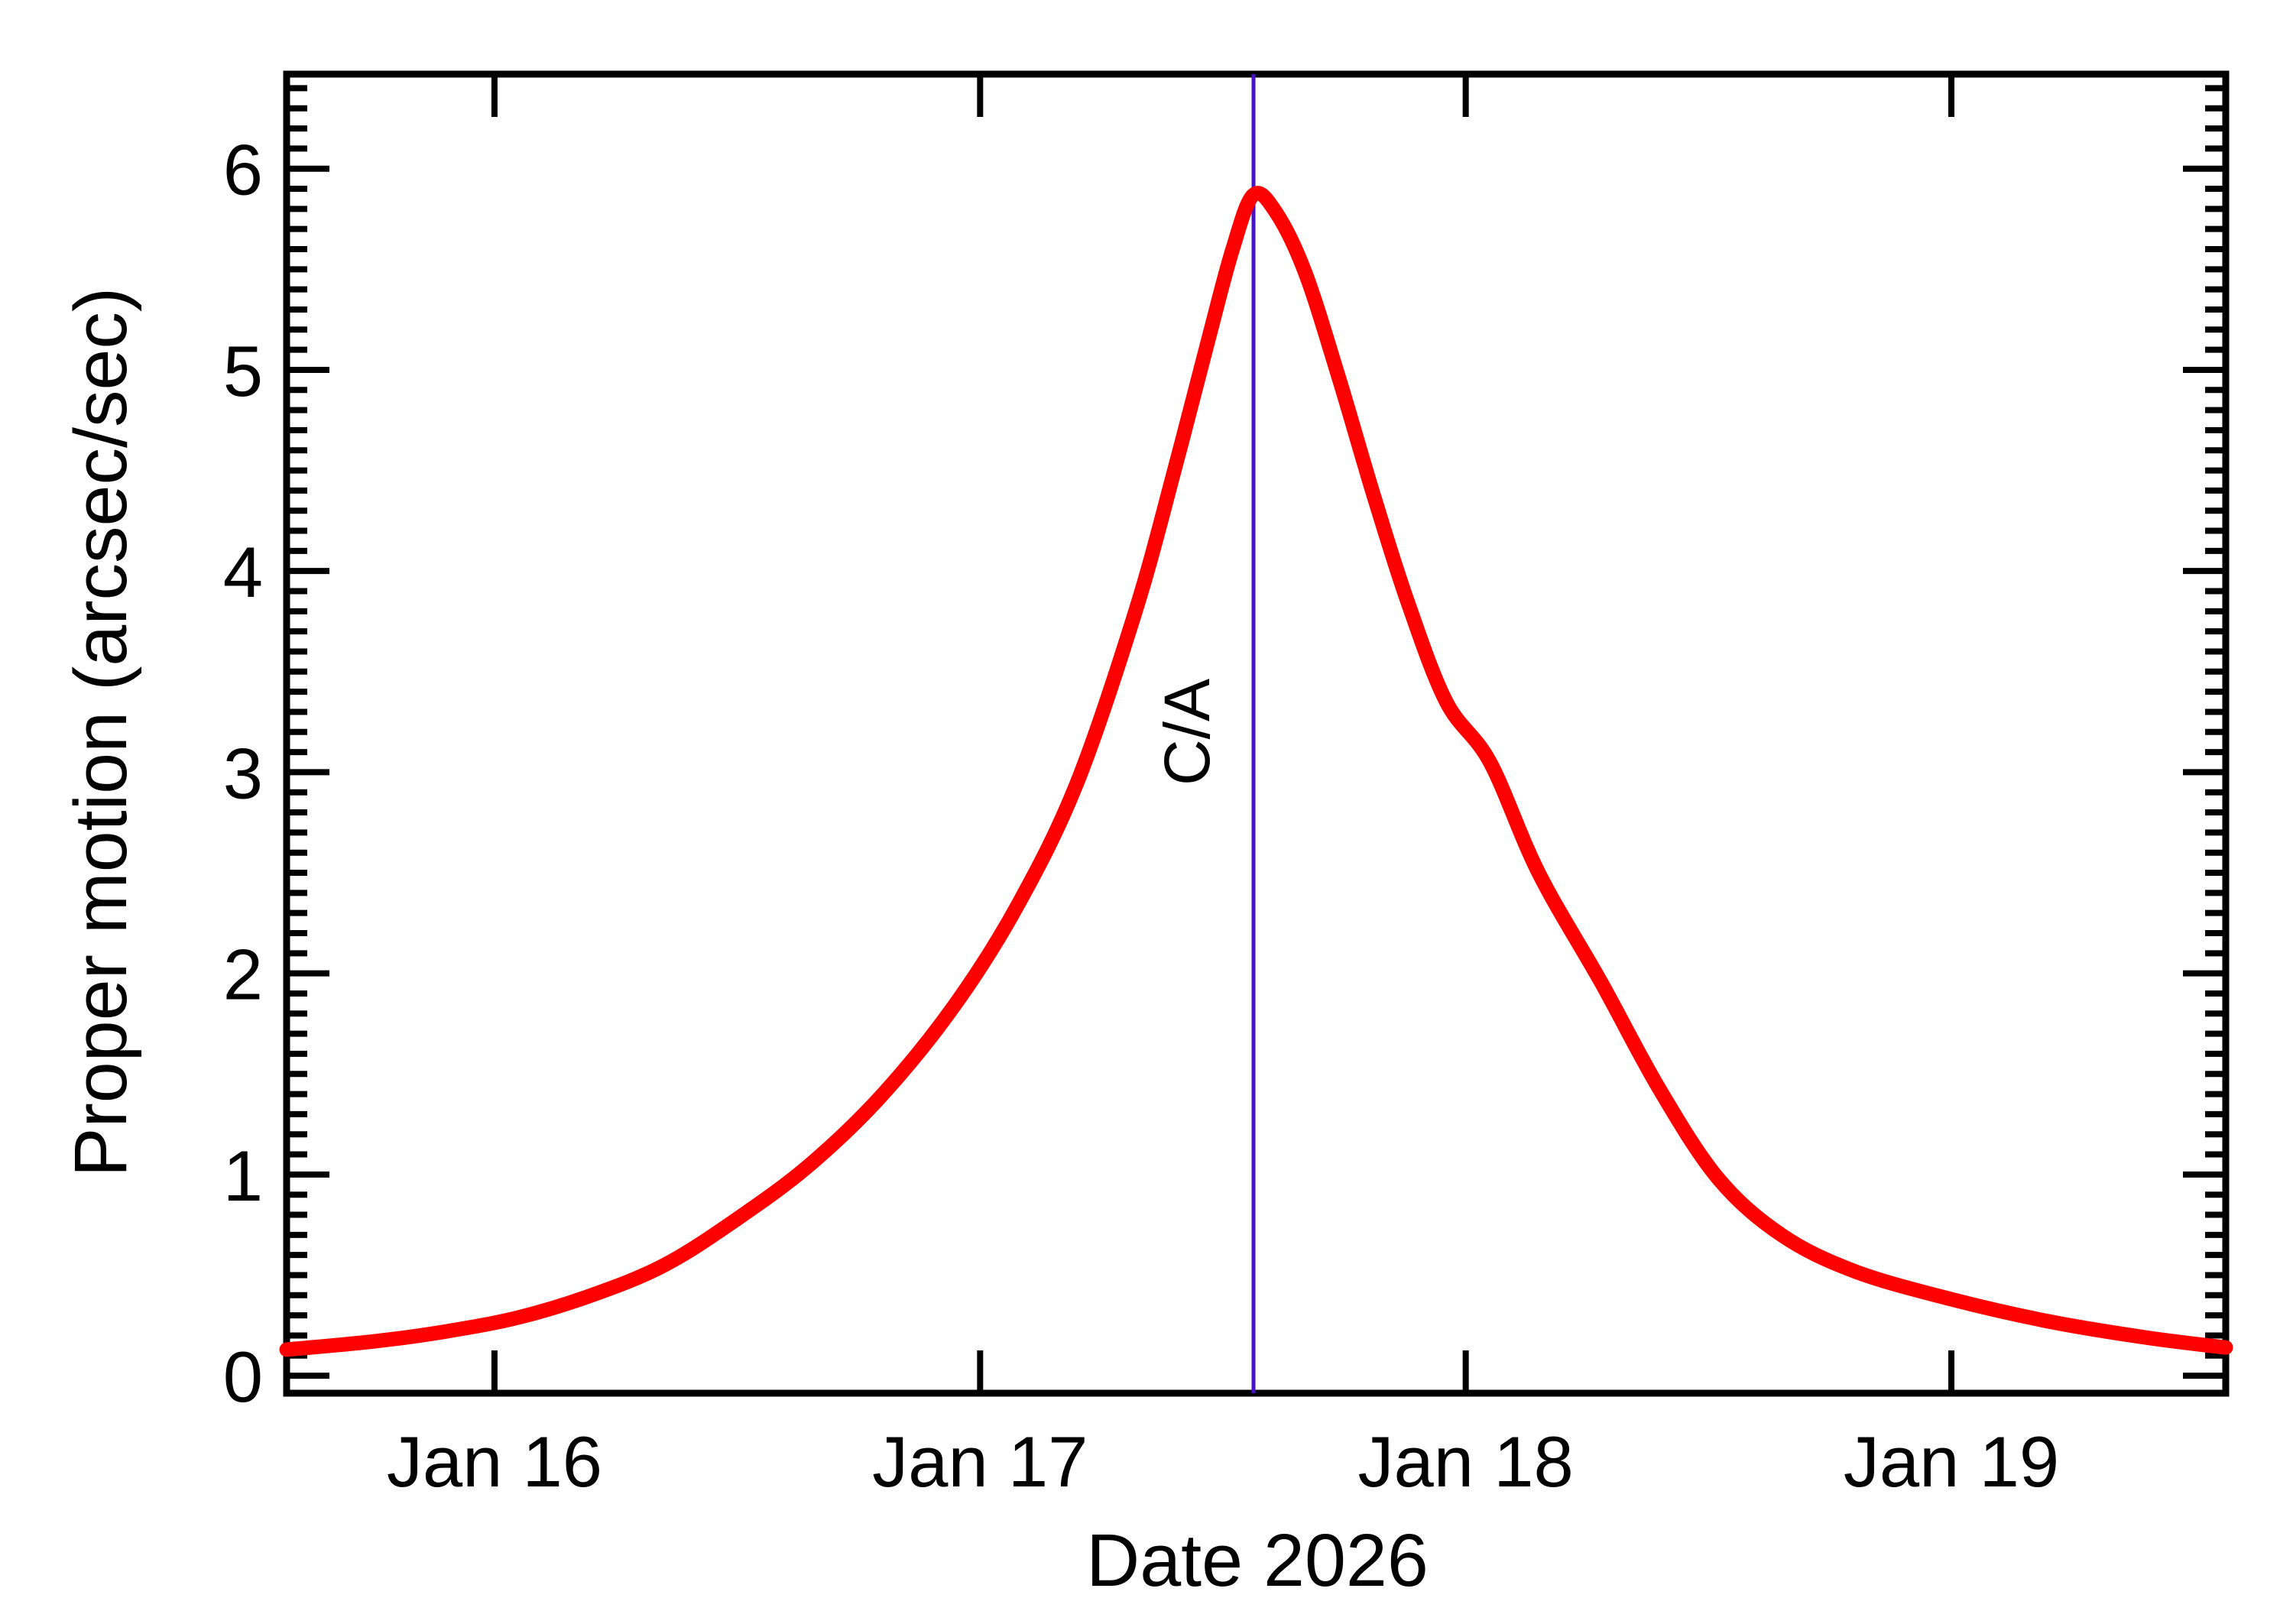  Describe the element at coordinates (243, 371) in the screenshot. I see `y-tick-label: 5` at that location.